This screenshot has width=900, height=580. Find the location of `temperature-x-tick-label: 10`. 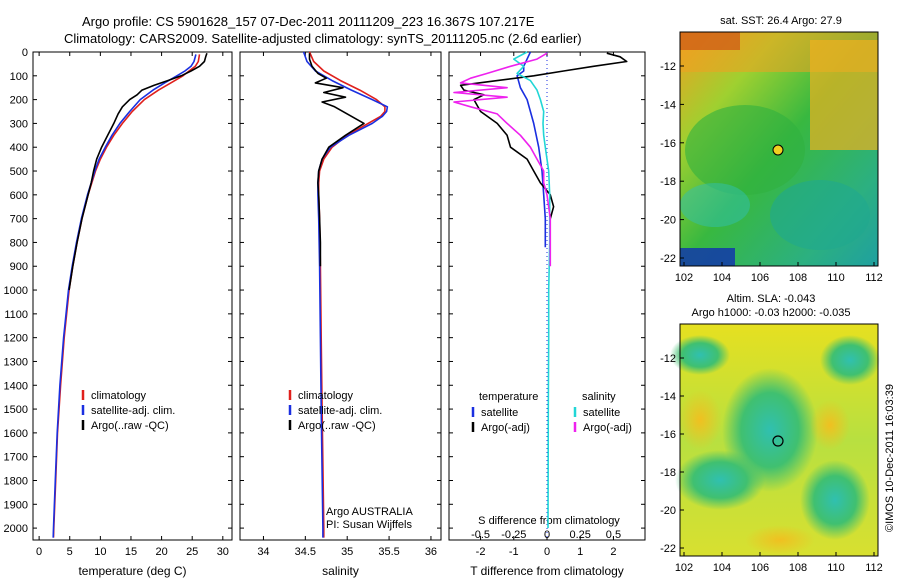

temperature-x-tick-label: 10 is located at coordinates (100, 552).